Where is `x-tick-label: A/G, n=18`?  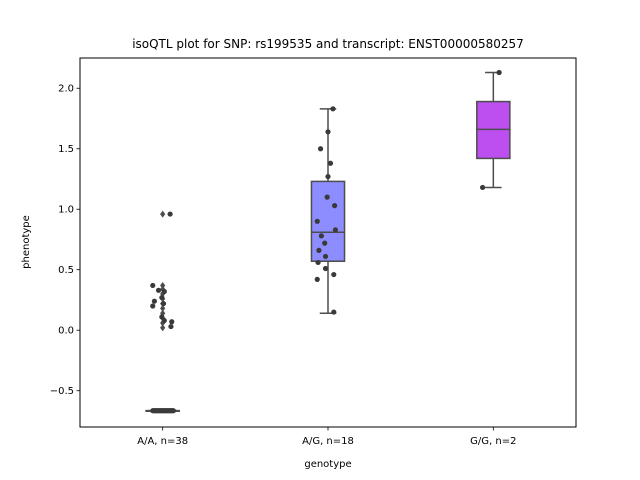
x-tick-label: A/G, n=18 is located at coordinates (328, 441).